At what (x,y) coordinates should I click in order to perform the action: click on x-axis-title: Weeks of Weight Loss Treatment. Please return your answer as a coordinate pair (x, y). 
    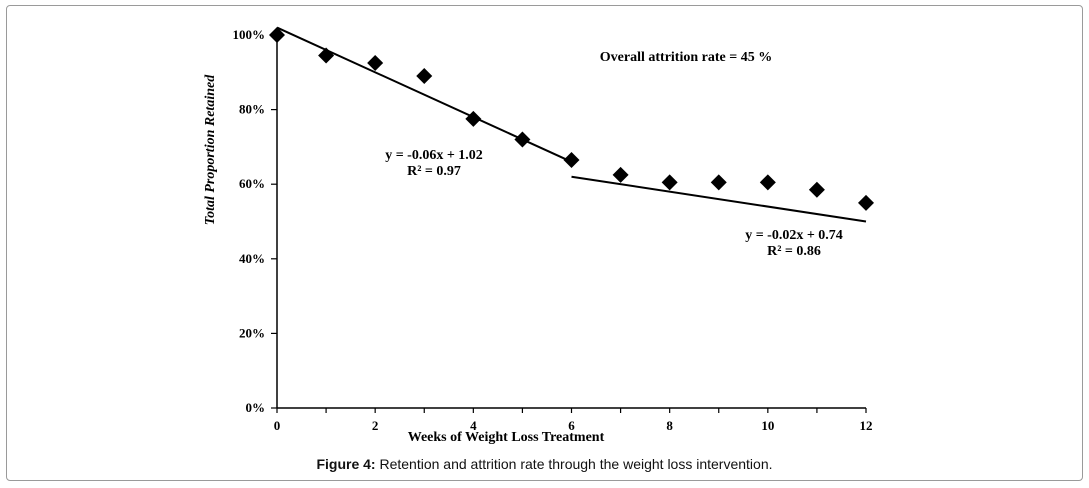
    Looking at the image, I should click on (506, 437).